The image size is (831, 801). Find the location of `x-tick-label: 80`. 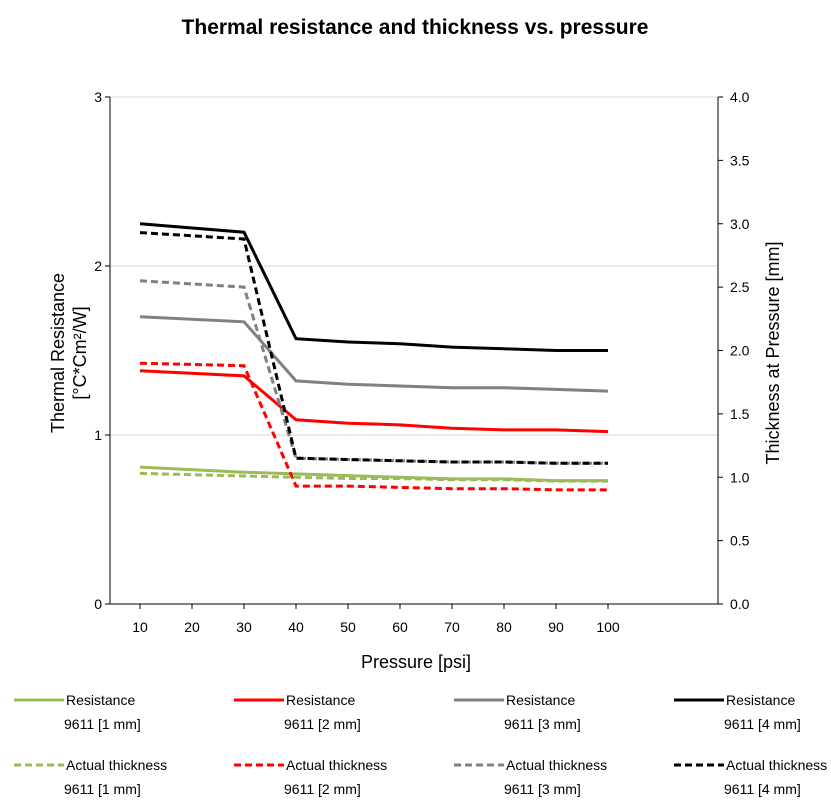

x-tick-label: 80 is located at coordinates (504, 627).